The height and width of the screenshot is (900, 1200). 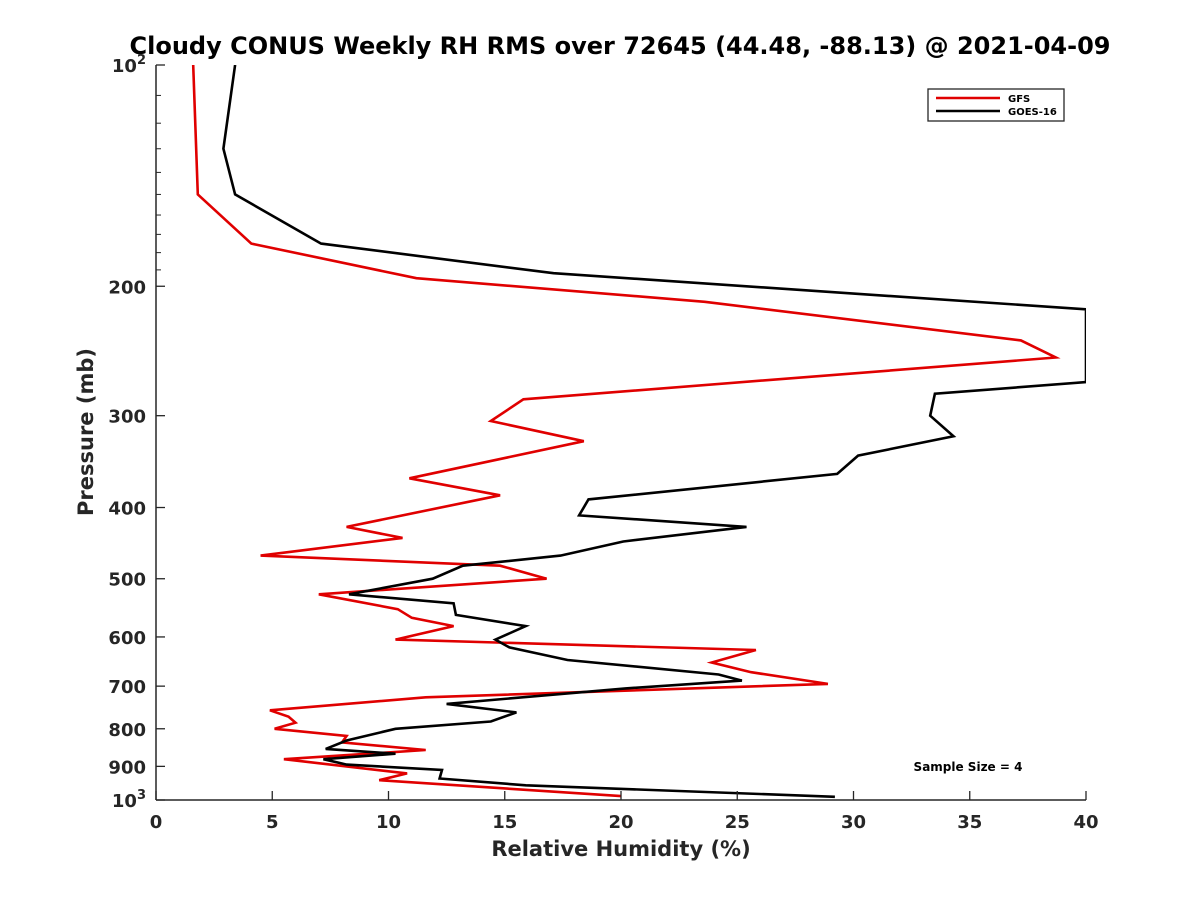 I want to click on y-tick-label: 700, so click(x=127, y=687).